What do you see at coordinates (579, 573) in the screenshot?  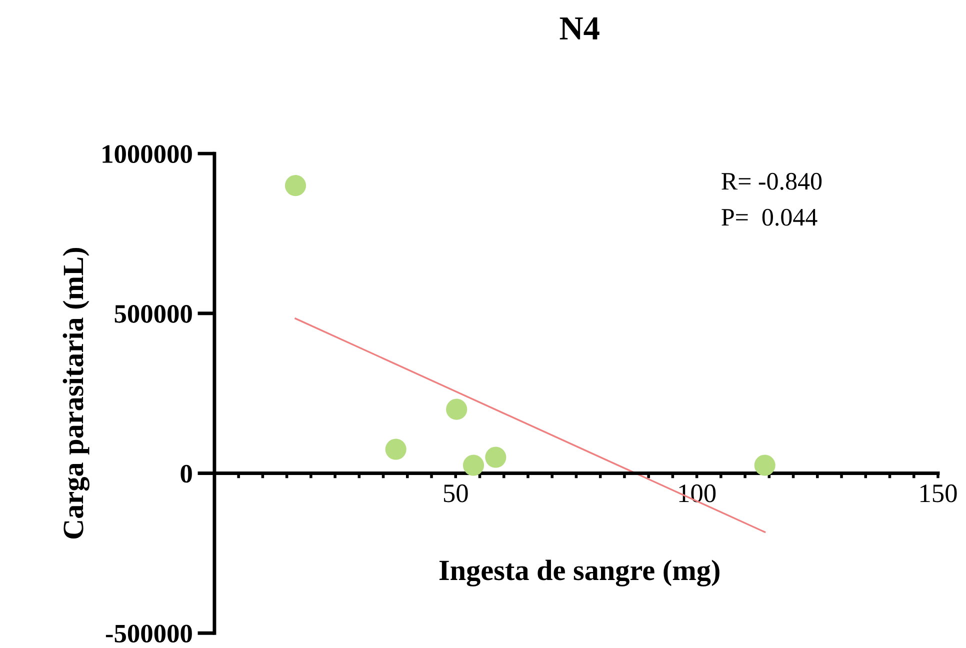 I see `x-axis-title: Ingesta de sangre (mg)` at bounding box center [579, 573].